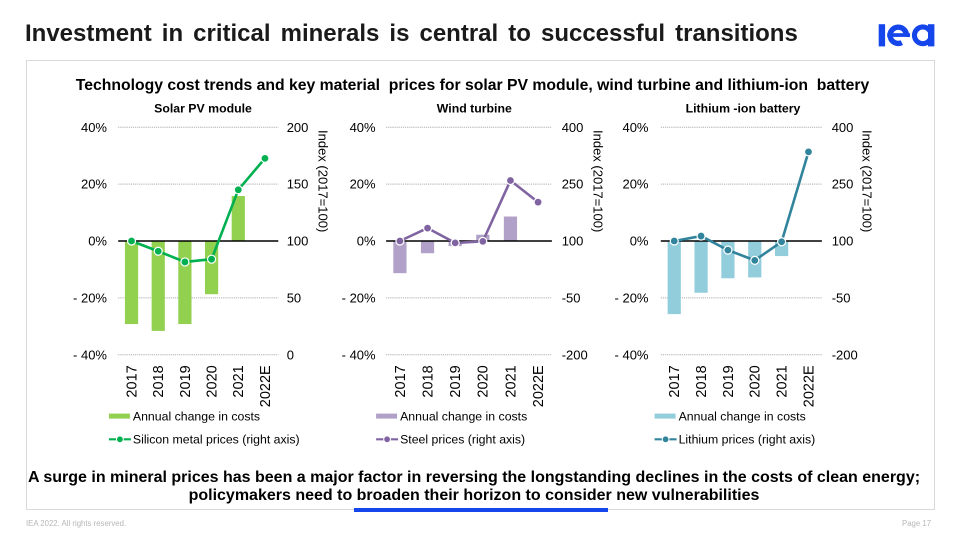 The height and width of the screenshot is (540, 960). Describe the element at coordinates (743, 108) in the screenshot. I see `svg-text: Lithium -ion battery` at that location.